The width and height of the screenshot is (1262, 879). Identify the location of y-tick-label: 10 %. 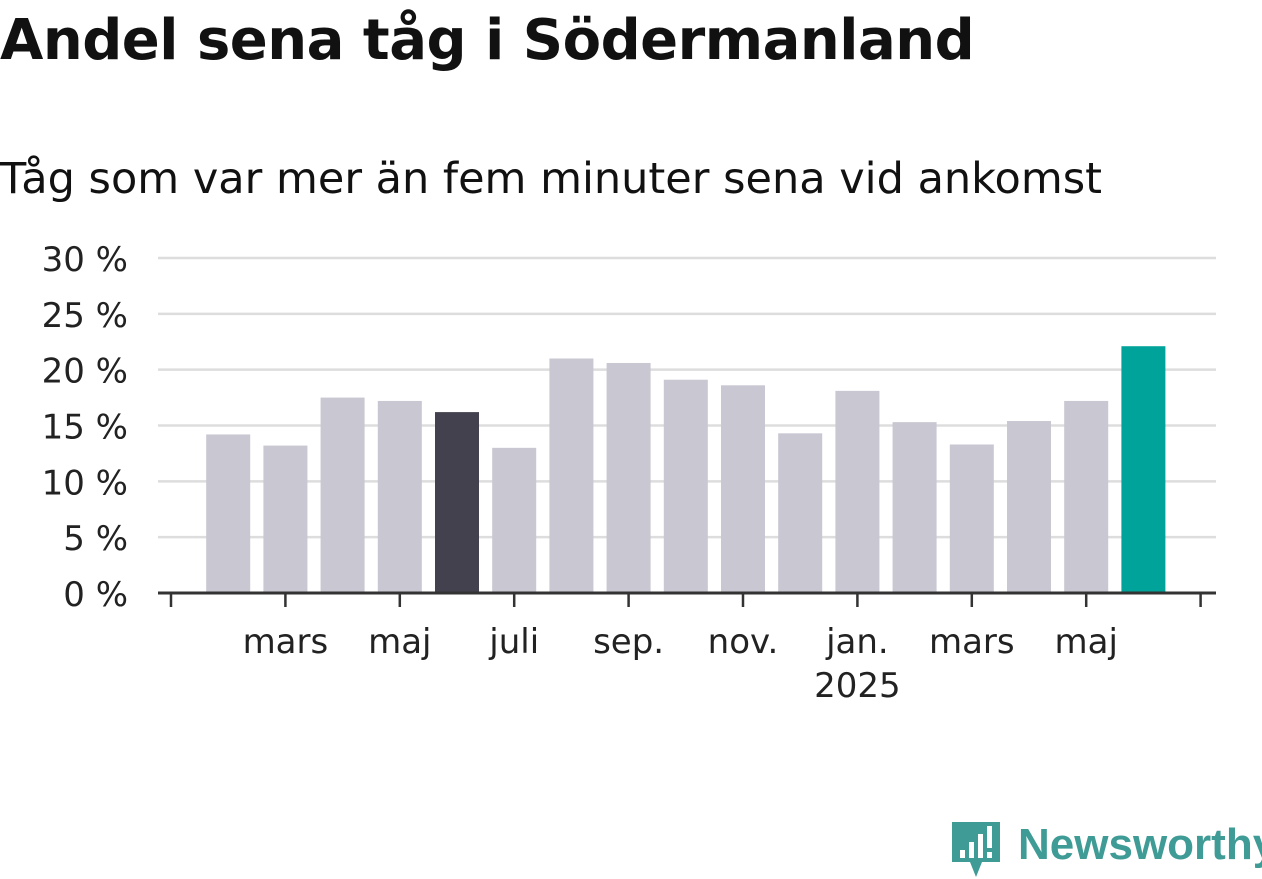
(85, 483).